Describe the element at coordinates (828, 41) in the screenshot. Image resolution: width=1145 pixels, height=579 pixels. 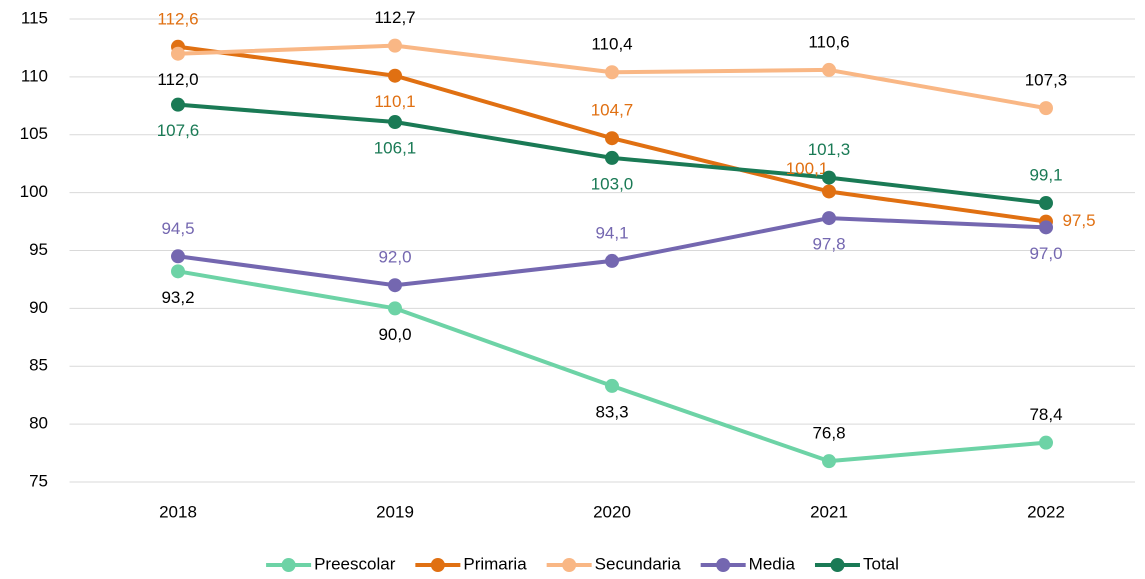
I see `data-label: 110,6` at that location.